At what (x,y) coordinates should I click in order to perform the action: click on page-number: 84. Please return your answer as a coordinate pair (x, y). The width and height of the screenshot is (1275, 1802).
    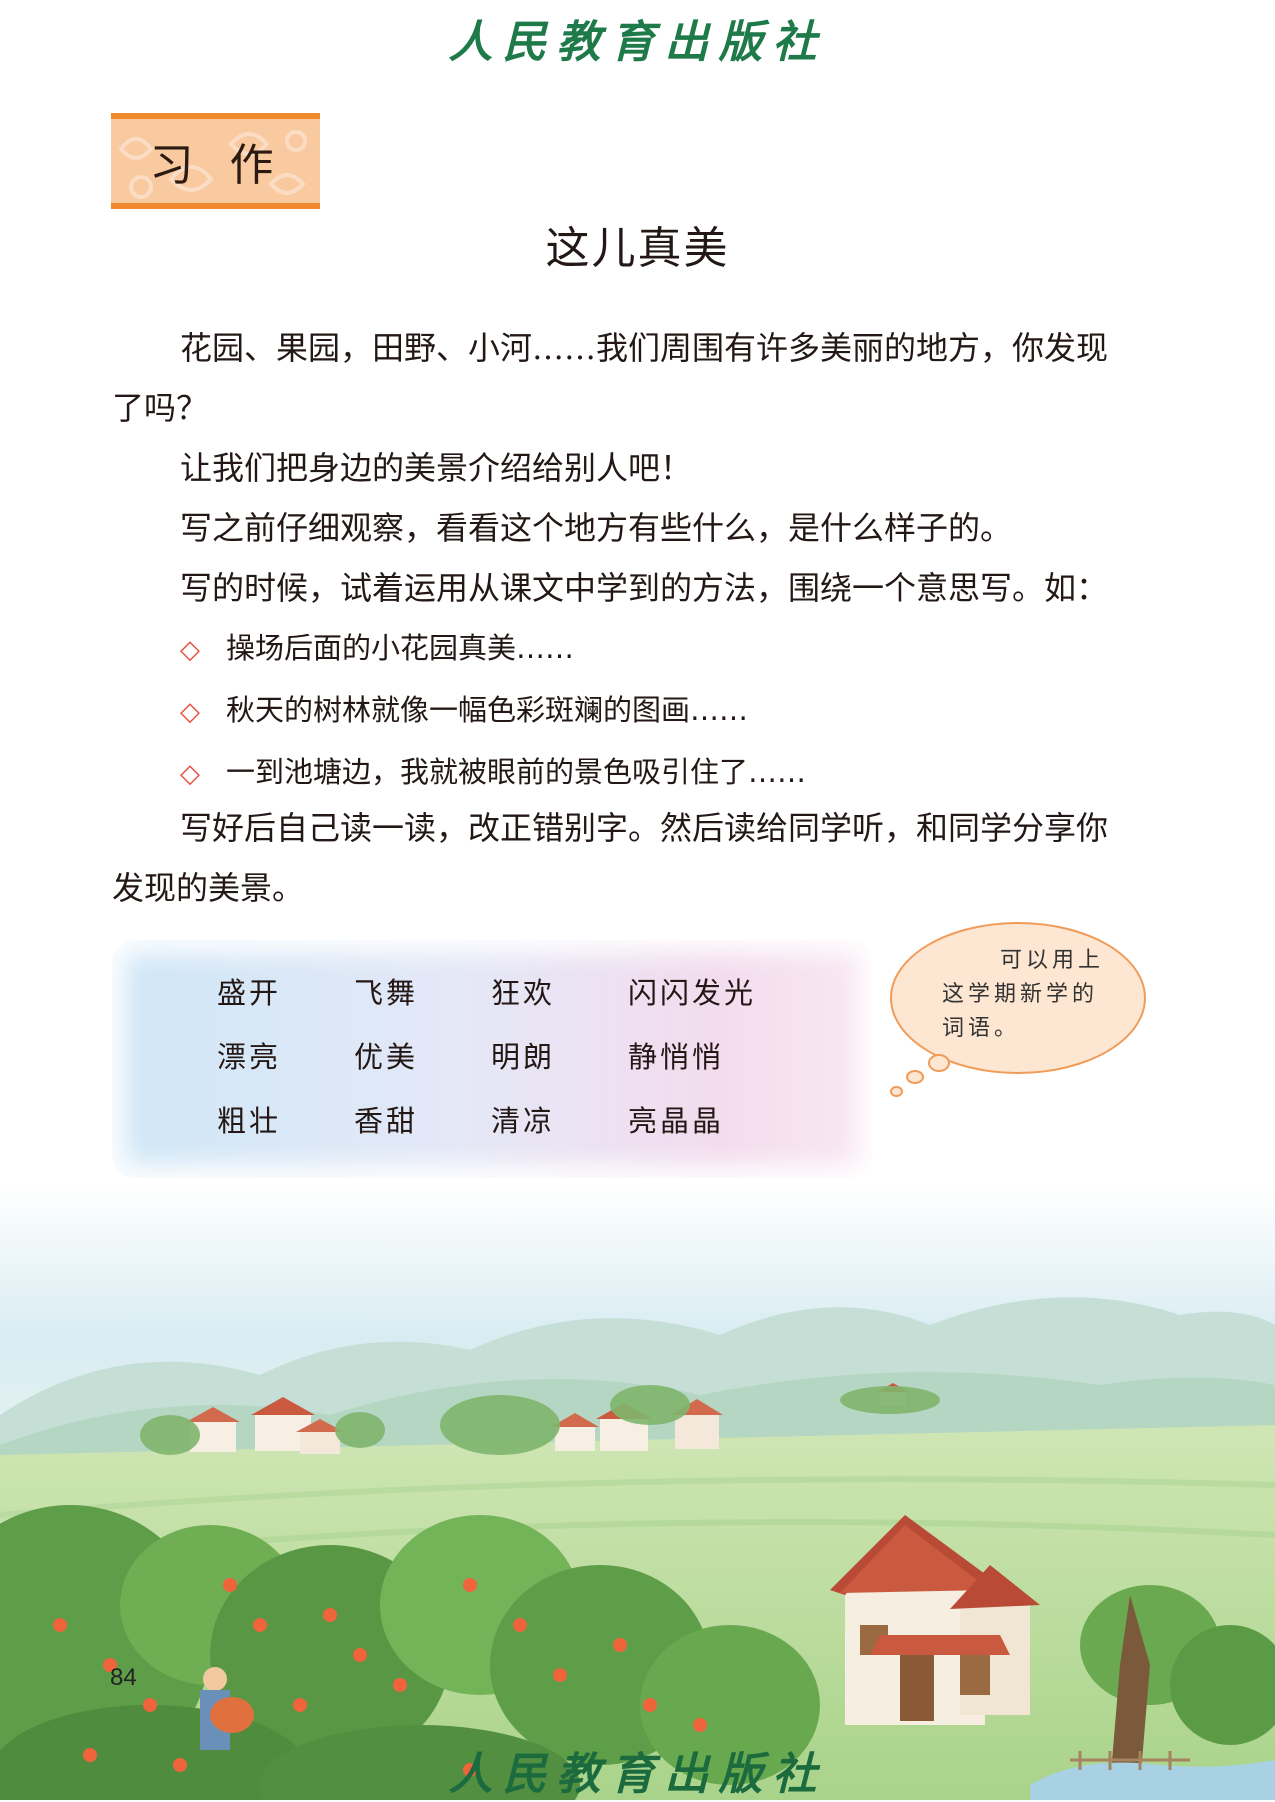
    Looking at the image, I should click on (123, 1677).